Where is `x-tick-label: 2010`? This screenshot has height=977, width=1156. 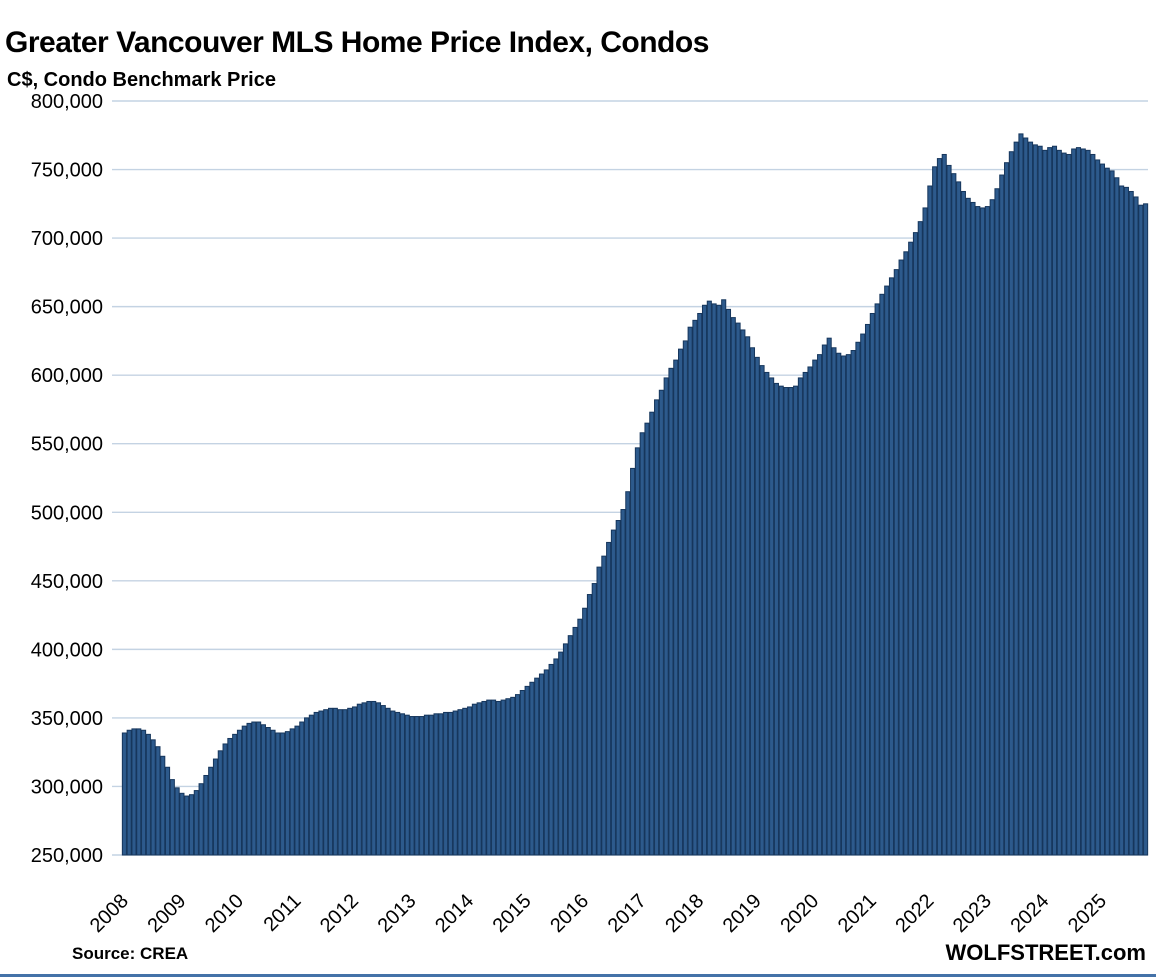 x-tick-label: 2010 is located at coordinates (224, 913).